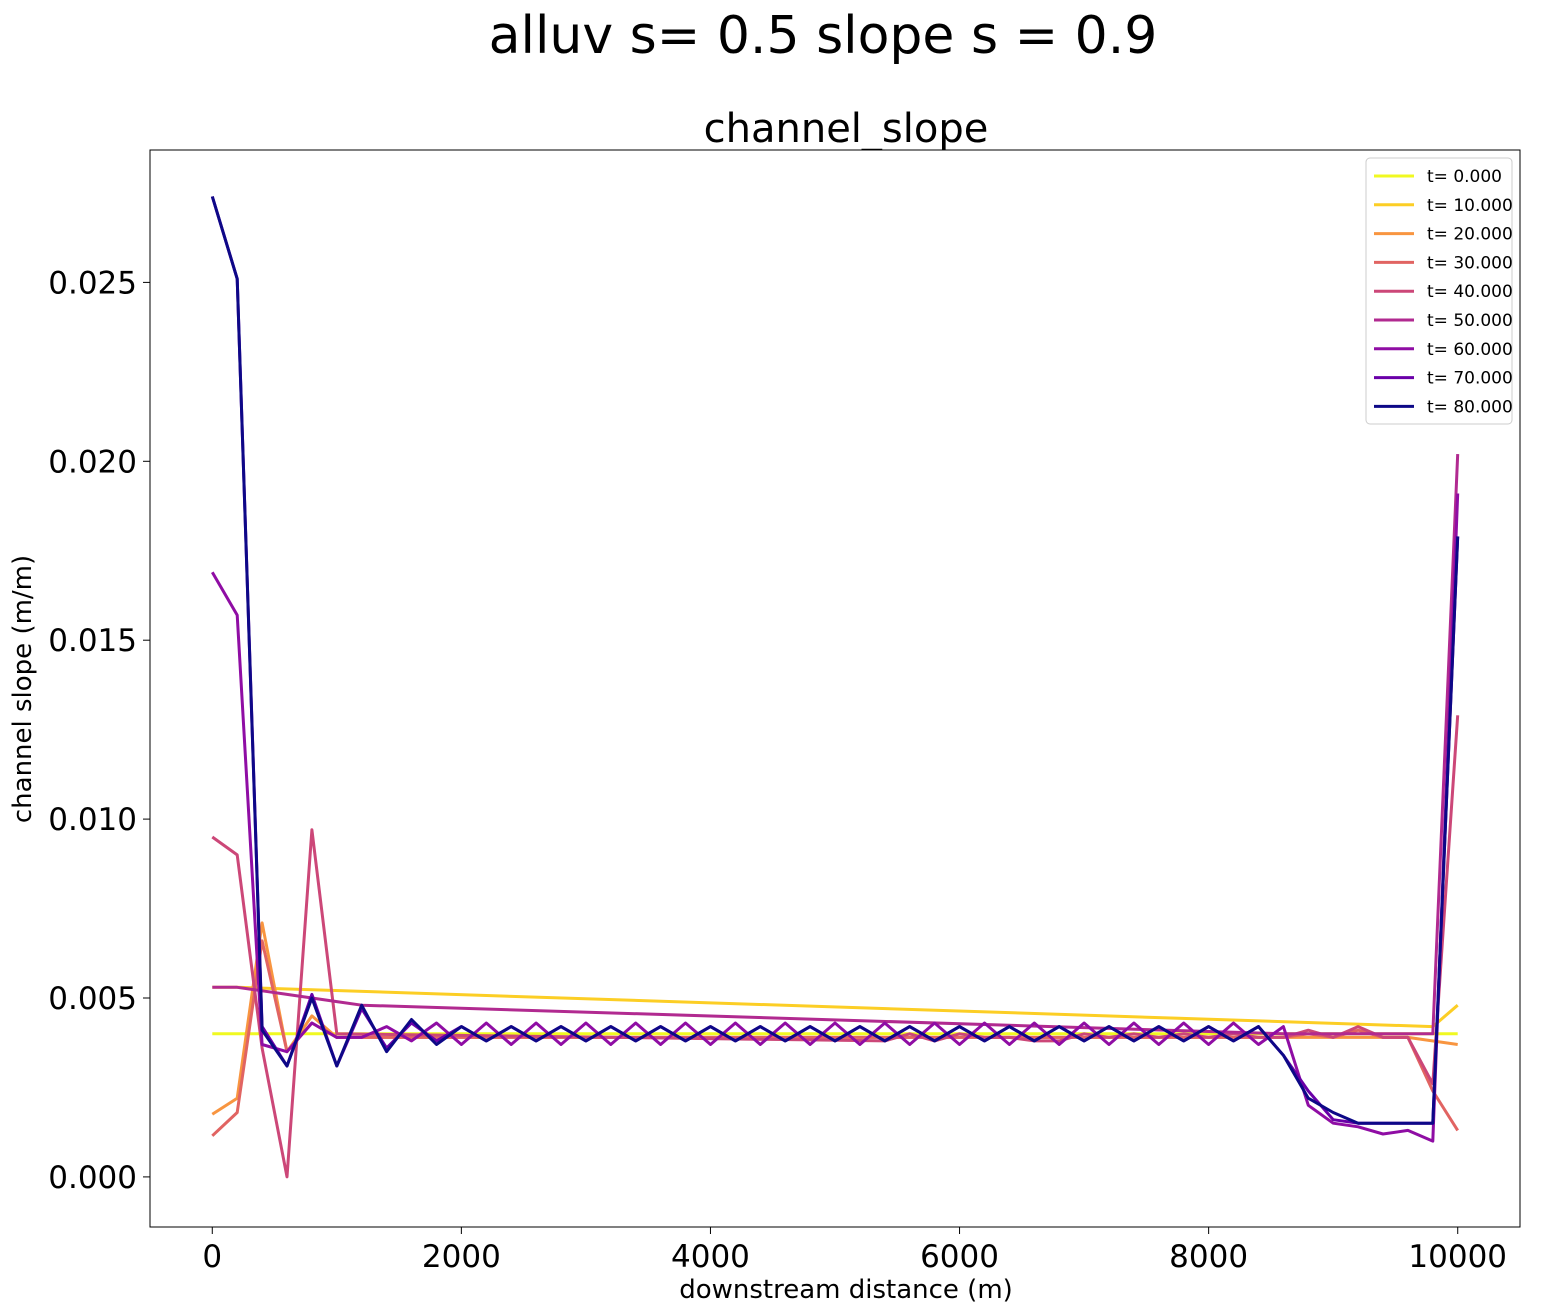 This screenshot has height=1314, width=1553. Describe the element at coordinates (461, 1257) in the screenshot. I see `x-tick-label: 2000` at that location.